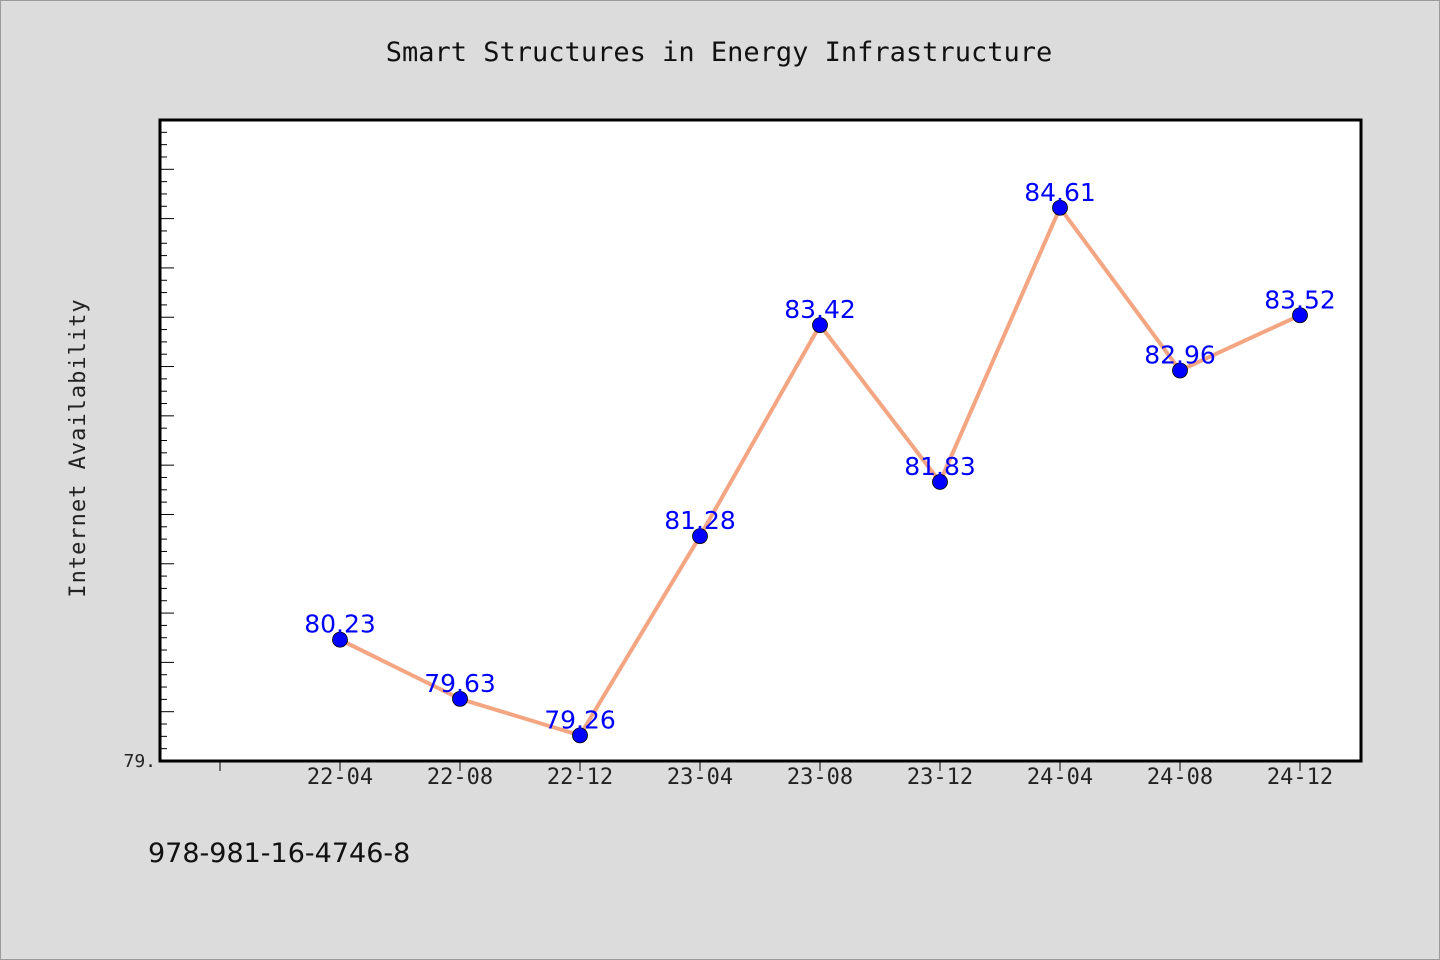 This screenshot has width=1440, height=960. Describe the element at coordinates (1180, 777) in the screenshot. I see `x-tick-label: 24-08` at that location.